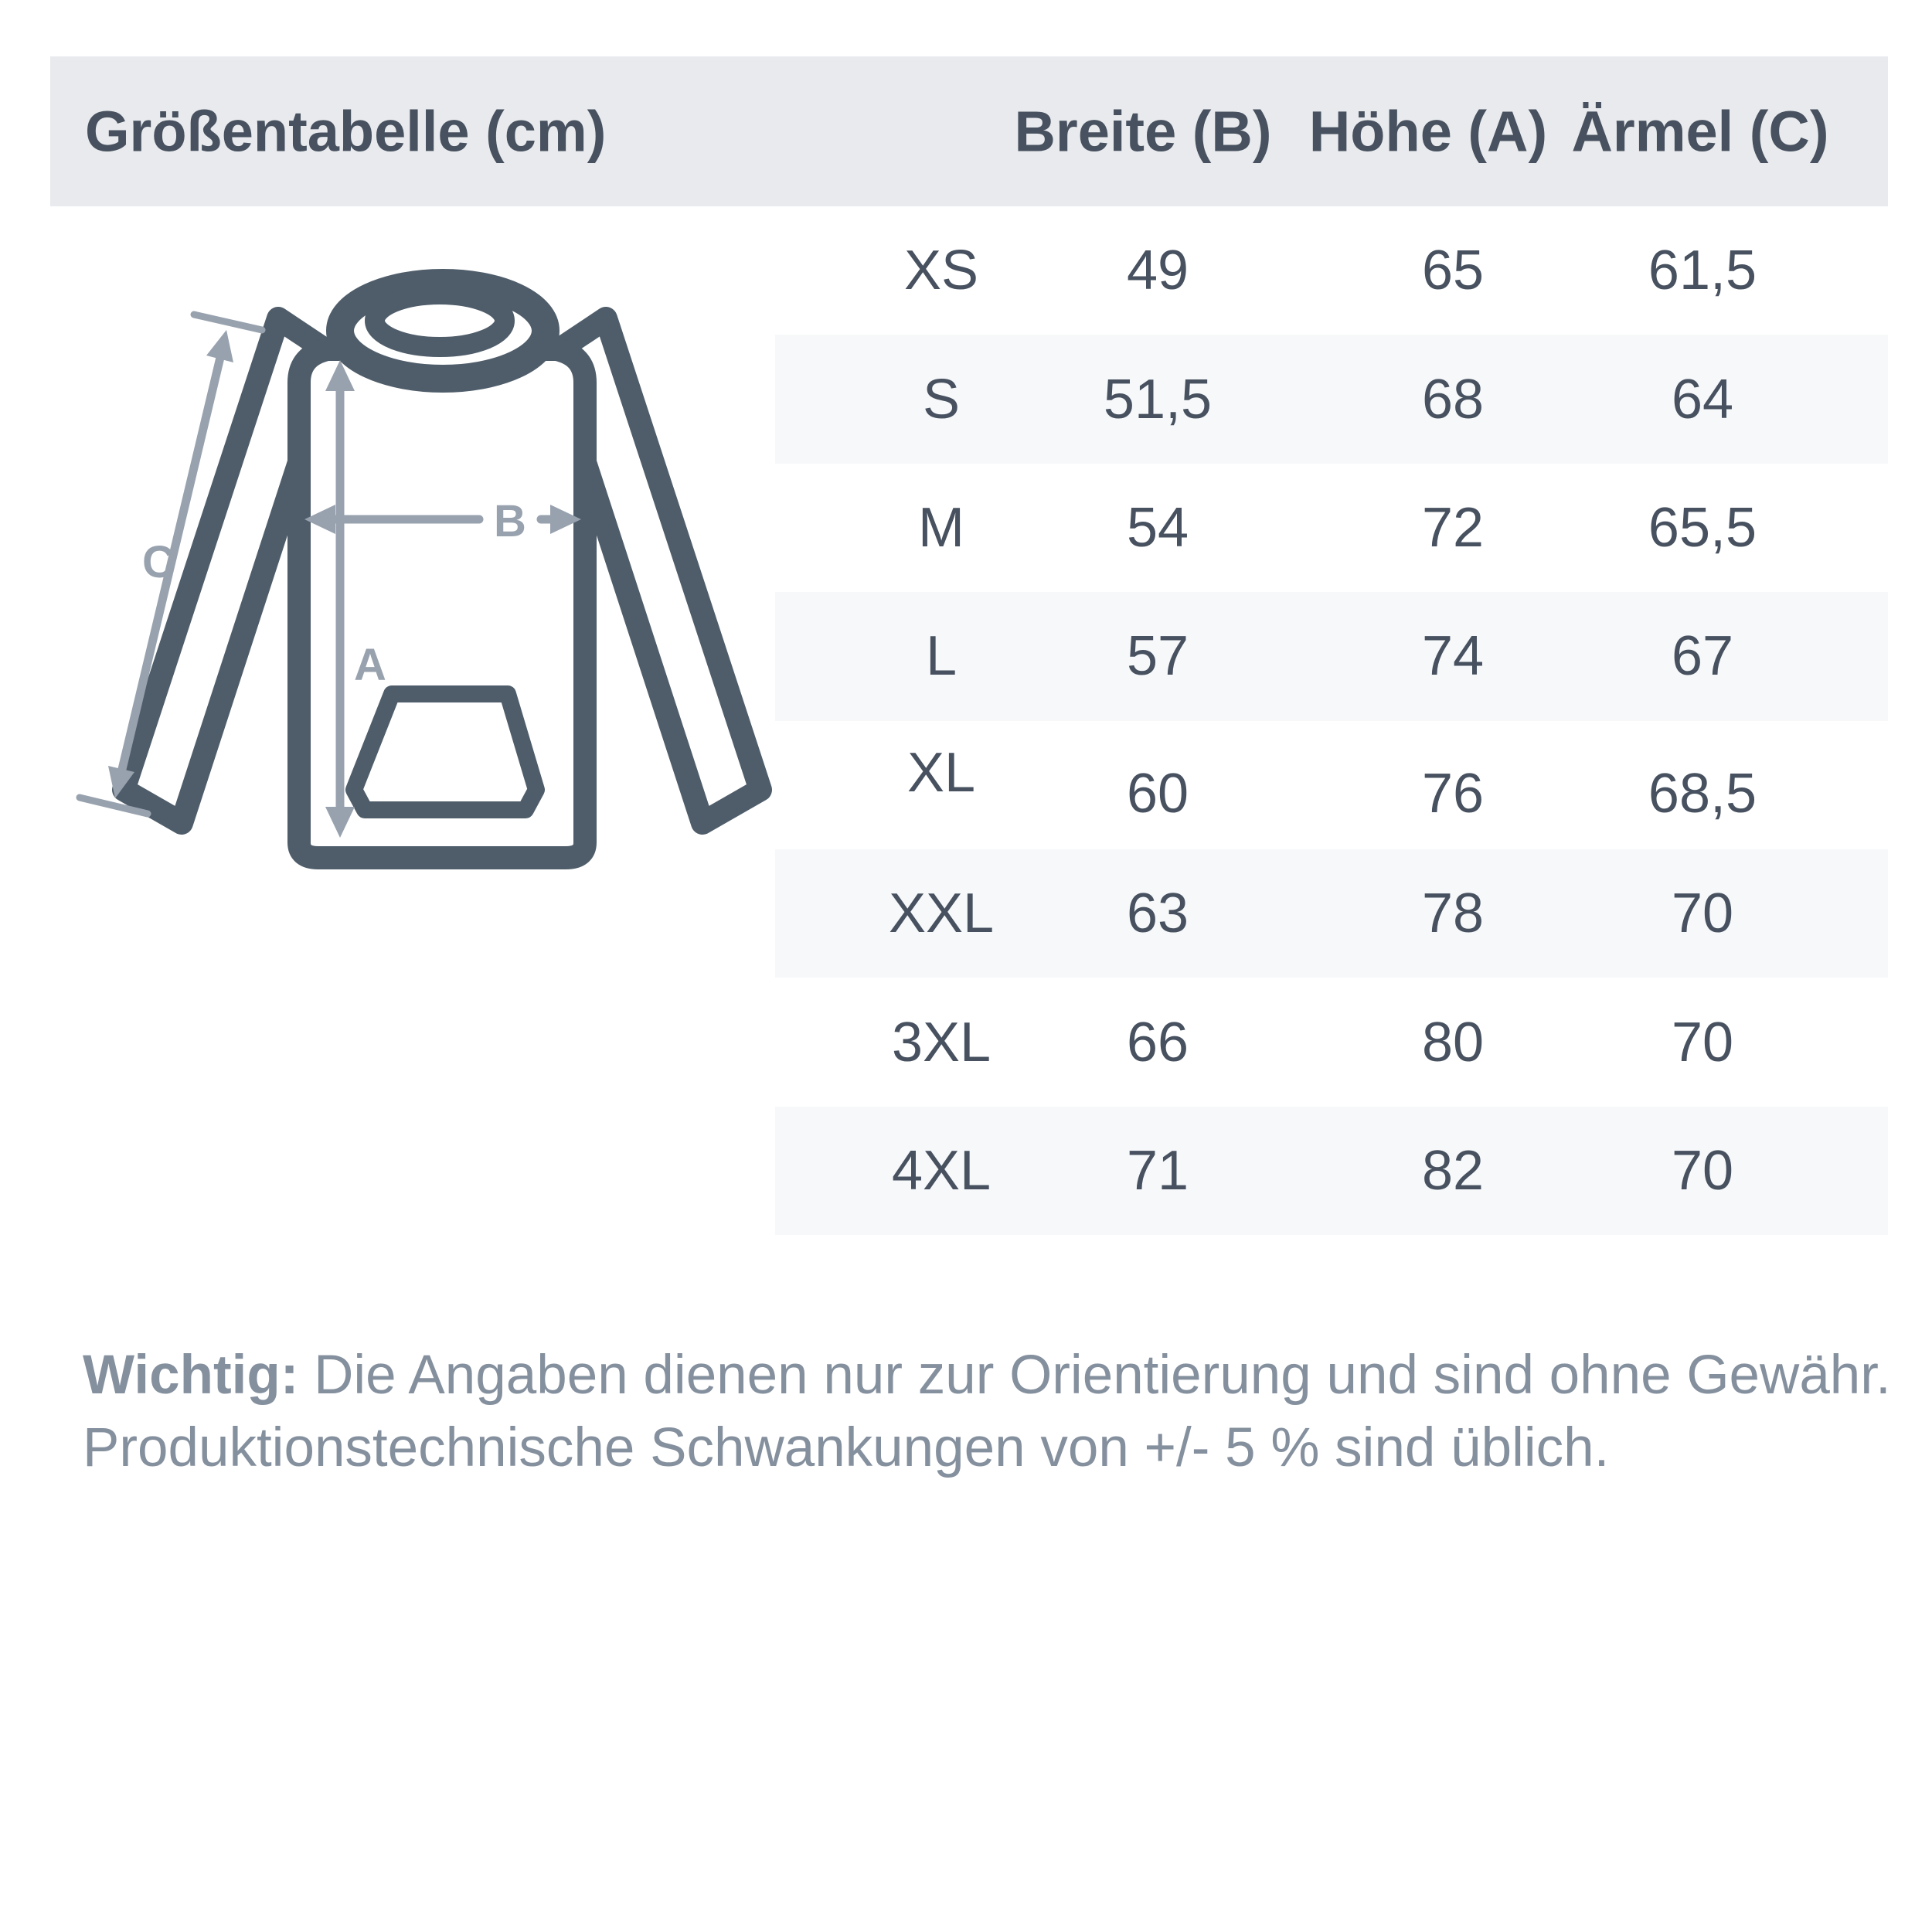 The width and height of the screenshot is (1932, 1932). Describe the element at coordinates (440, 321) in the screenshot. I see `hood-opening` at that location.